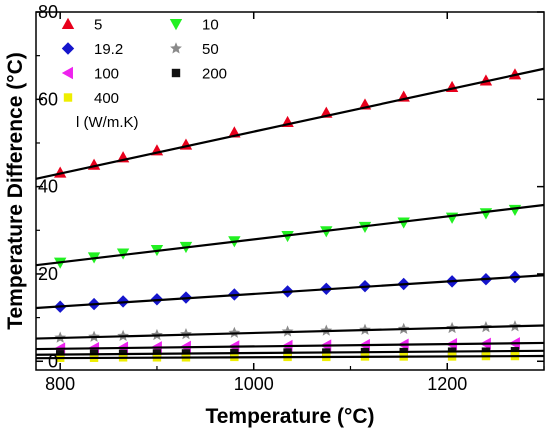  Describe the element at coordinates (92, 49) in the screenshot. I see `legend-item-19.2: 19.2` at that location.